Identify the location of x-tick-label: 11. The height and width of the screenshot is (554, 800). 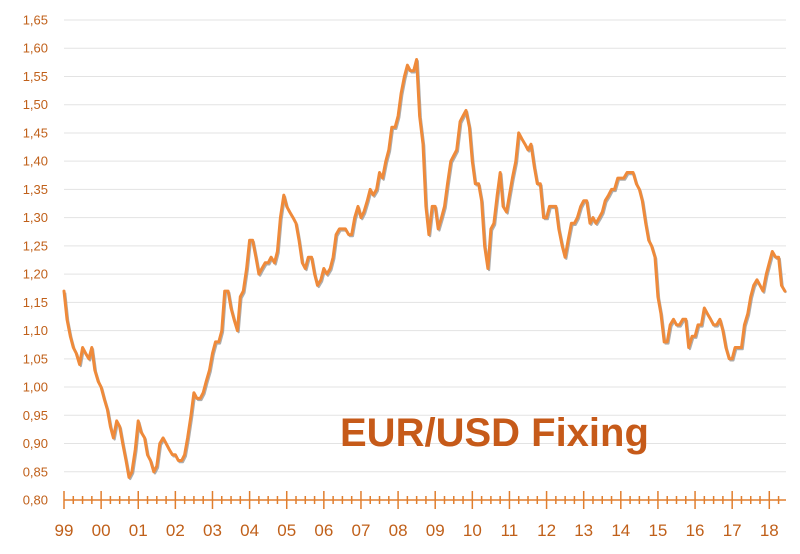
(510, 530).